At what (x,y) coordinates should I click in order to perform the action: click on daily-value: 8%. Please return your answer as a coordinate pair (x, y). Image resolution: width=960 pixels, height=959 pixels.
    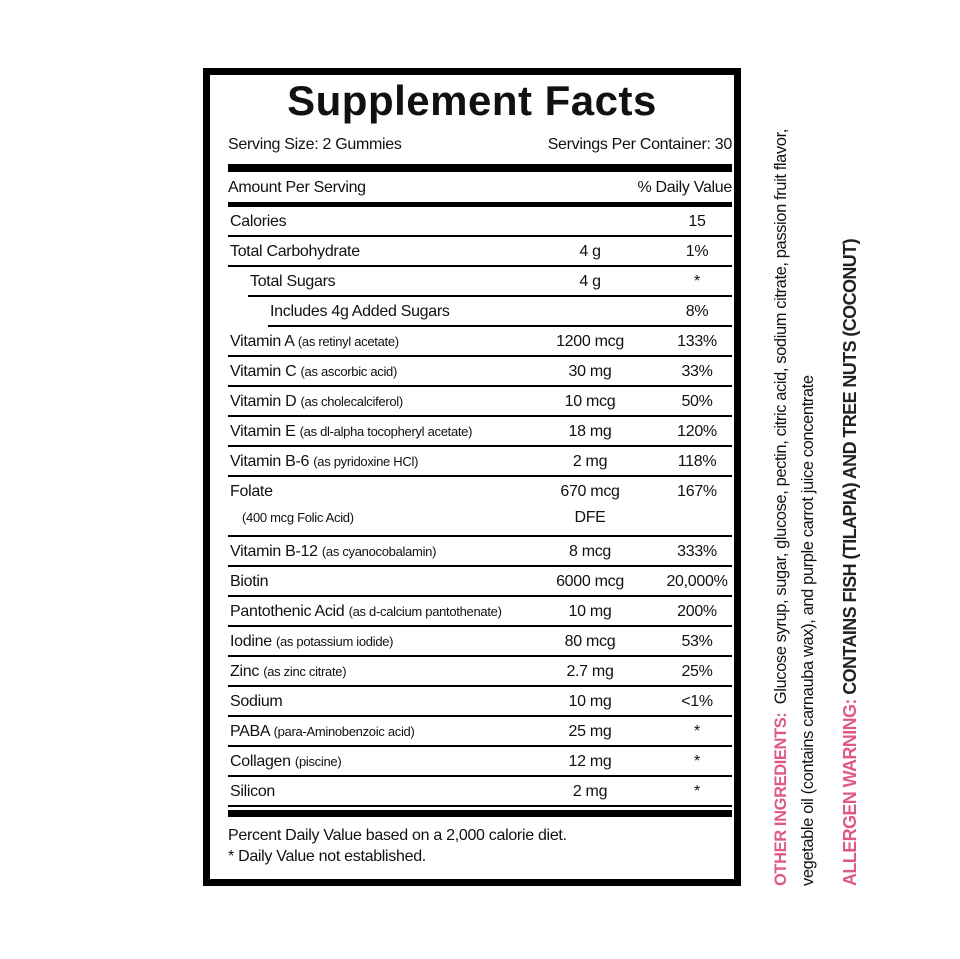
    Looking at the image, I should click on (697, 311).